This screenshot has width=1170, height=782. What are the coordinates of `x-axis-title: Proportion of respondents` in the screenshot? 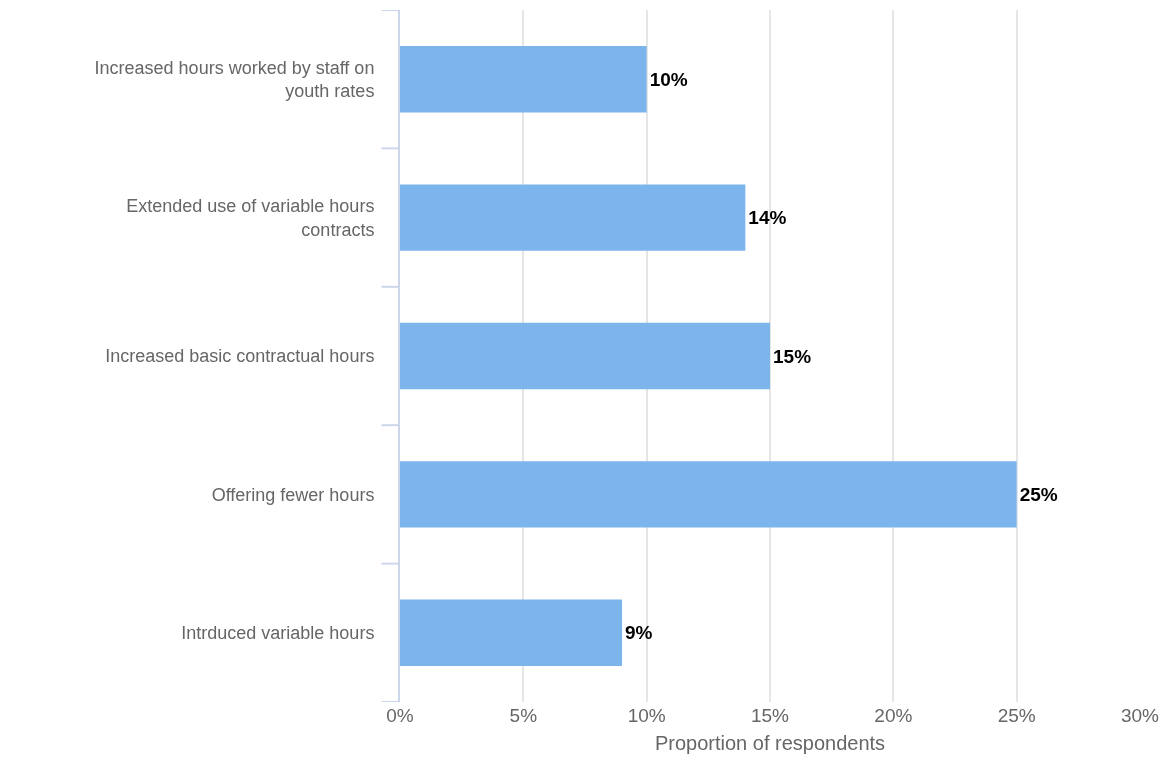 It's located at (770, 742).